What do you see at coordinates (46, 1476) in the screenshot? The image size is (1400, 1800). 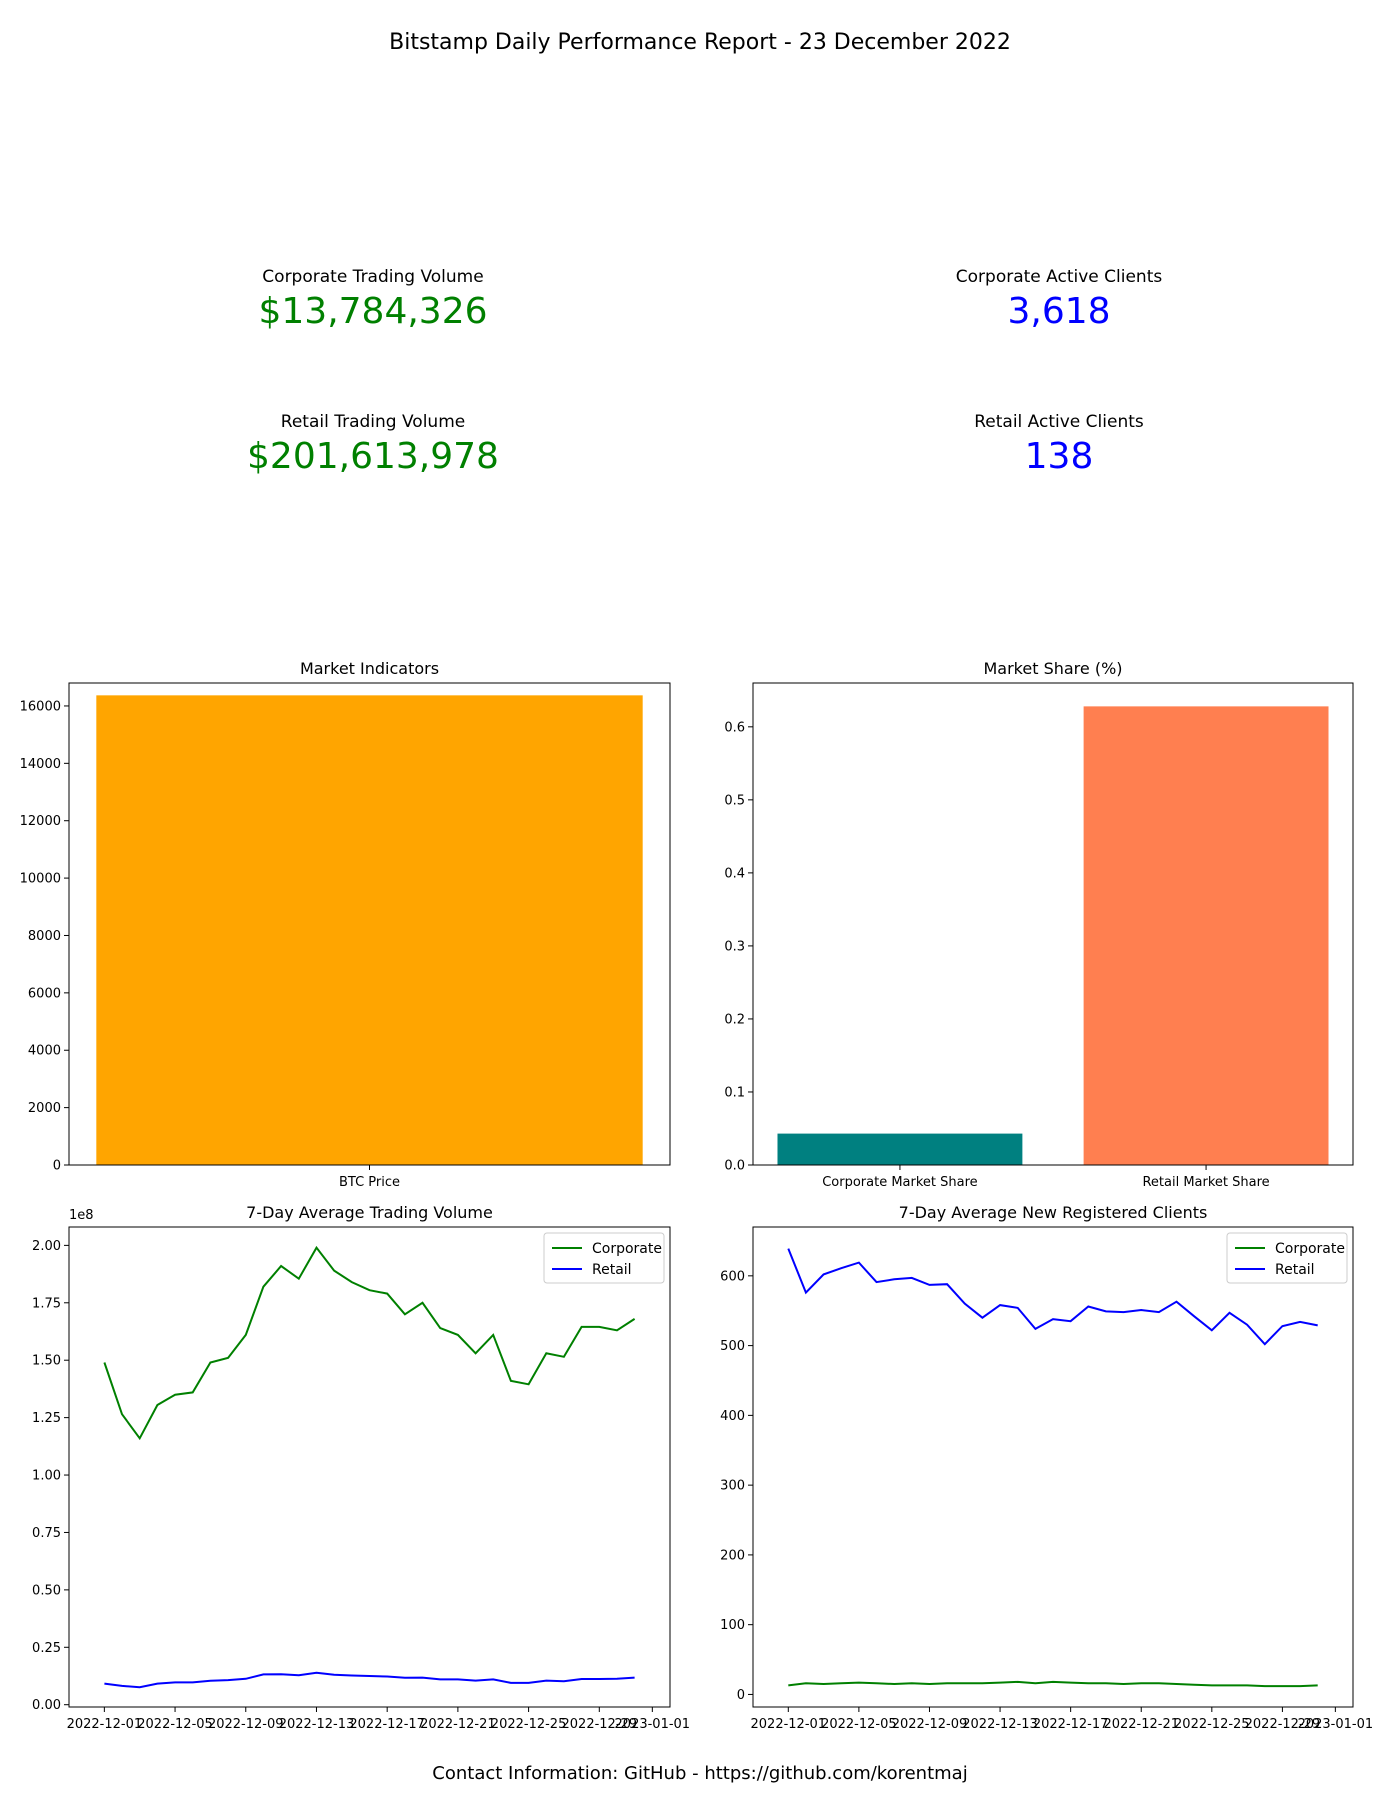 I see `y-tick-label: 1.00` at bounding box center [46, 1476].